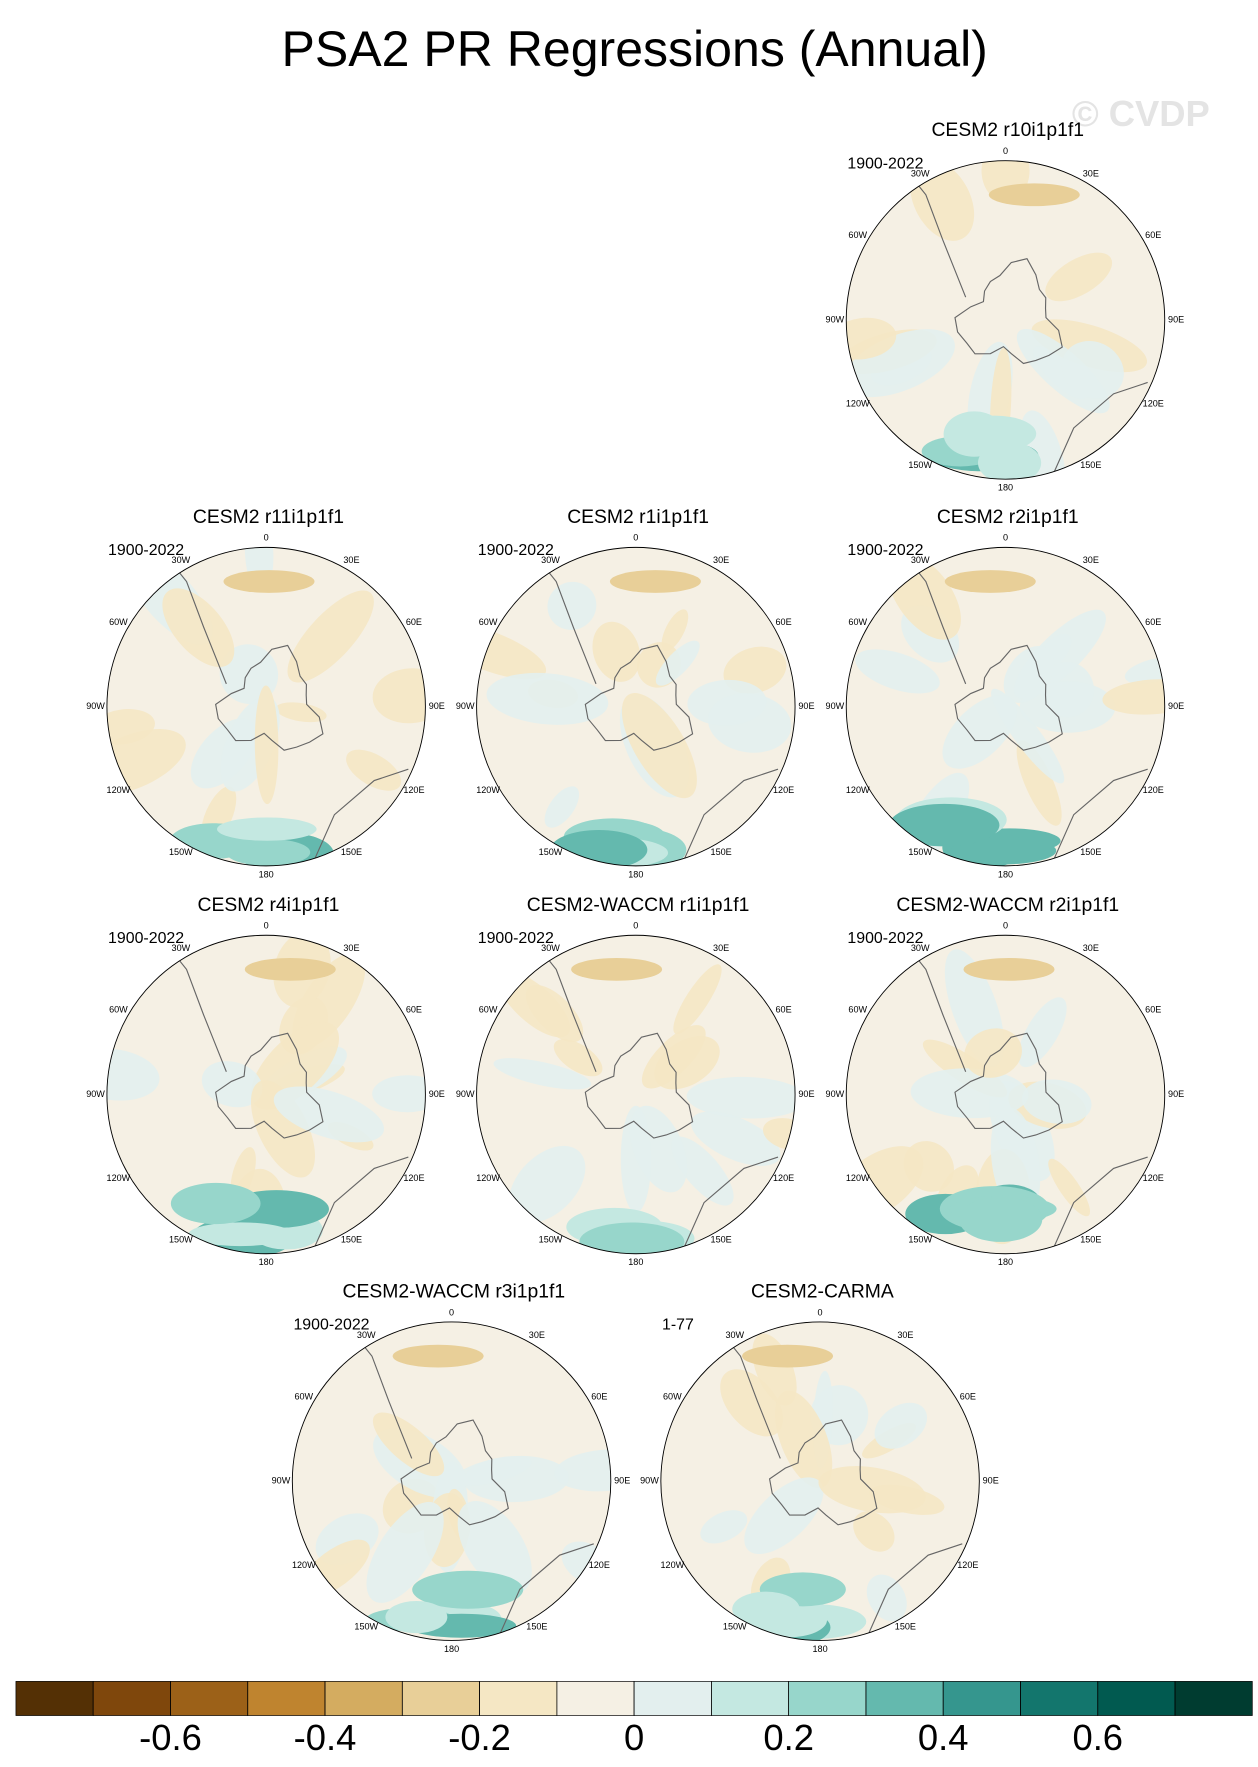 Image resolution: width=1258 pixels, height=1767 pixels. What do you see at coordinates (788, 1737) in the screenshot?
I see `colorbar-label: 0.2` at bounding box center [788, 1737].